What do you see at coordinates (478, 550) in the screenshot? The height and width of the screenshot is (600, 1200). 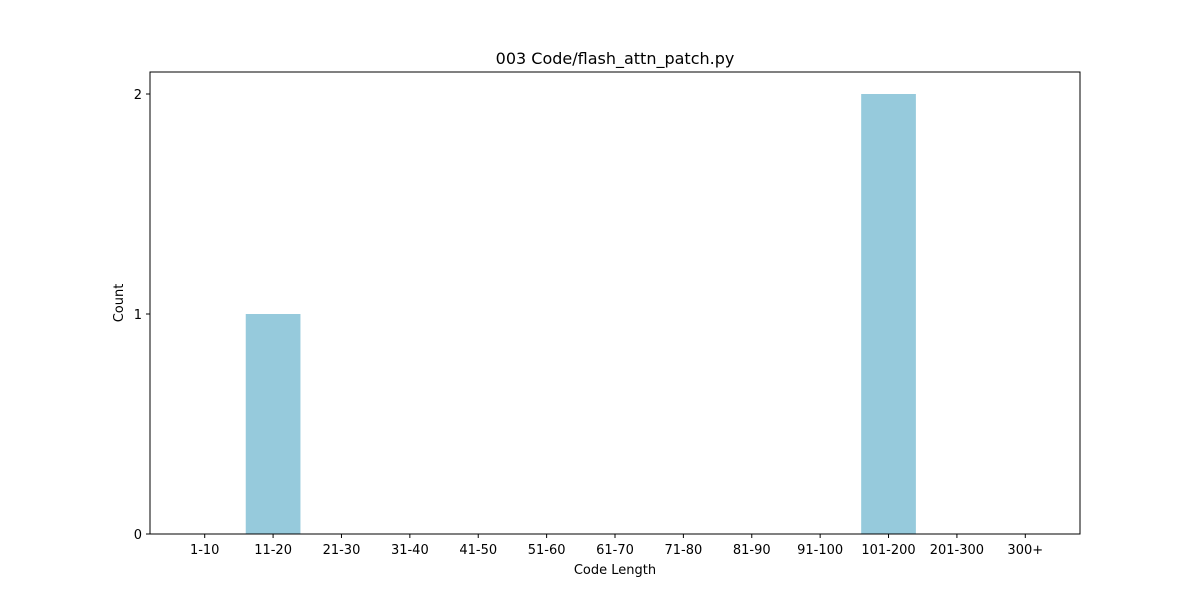 I see `x-tick-label: 41-50` at bounding box center [478, 550].